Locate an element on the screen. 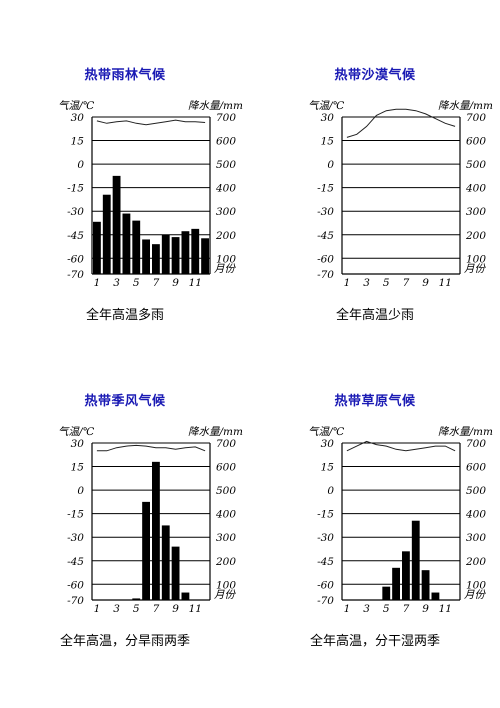  month-tick-label: 7 is located at coordinates (406, 283).